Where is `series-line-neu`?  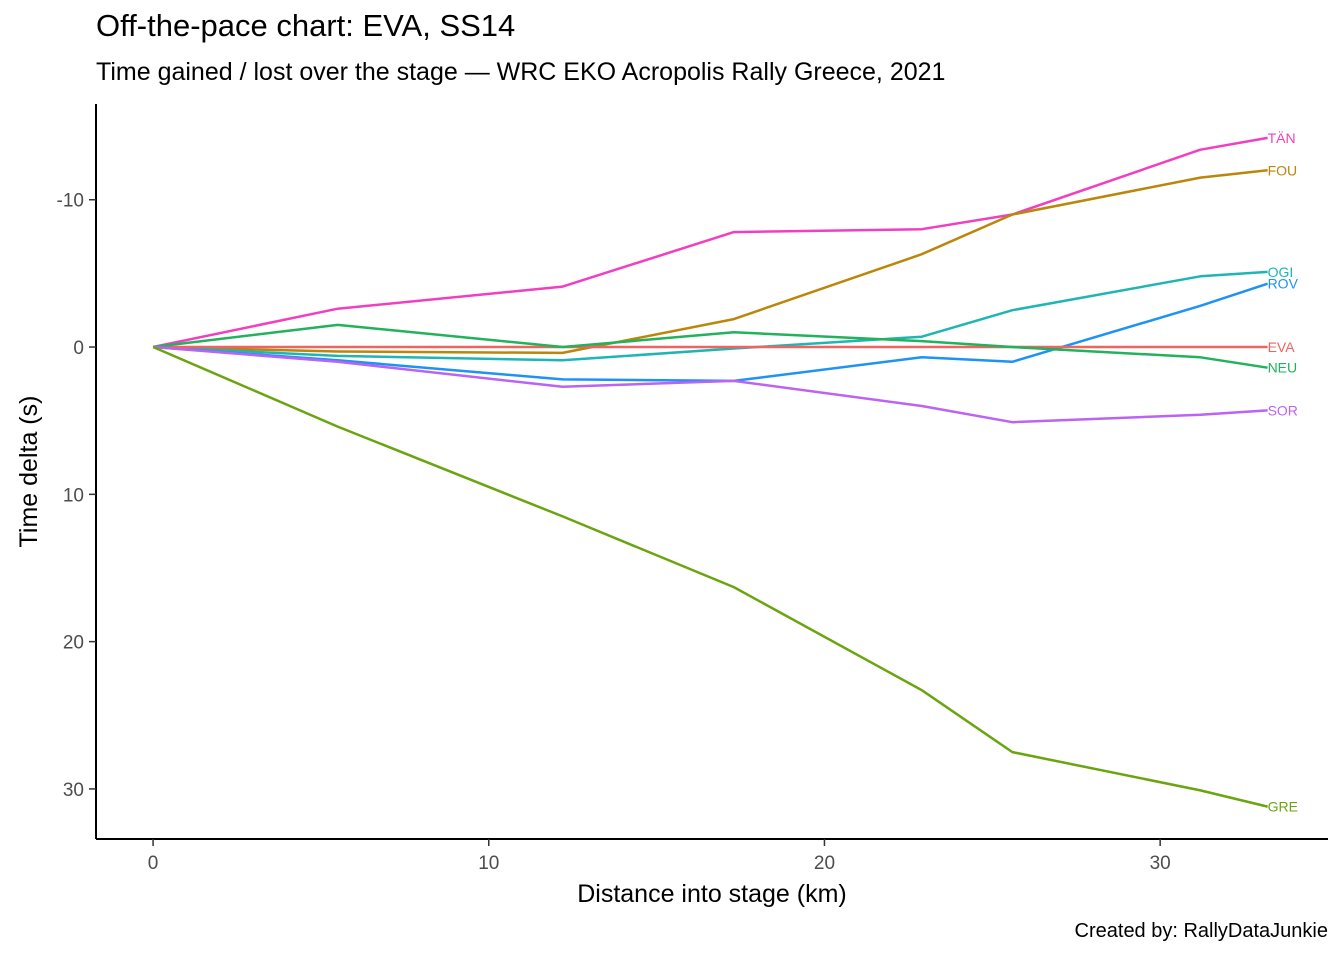
series-line-neu is located at coordinates (710, 346).